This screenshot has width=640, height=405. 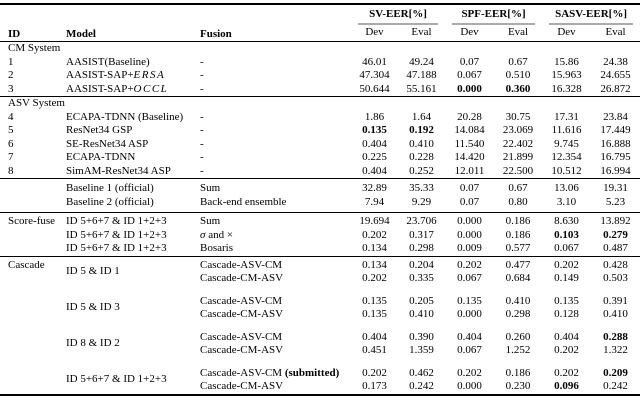 I want to click on sasv-eval-cell: 0.209, so click(x=615, y=372).